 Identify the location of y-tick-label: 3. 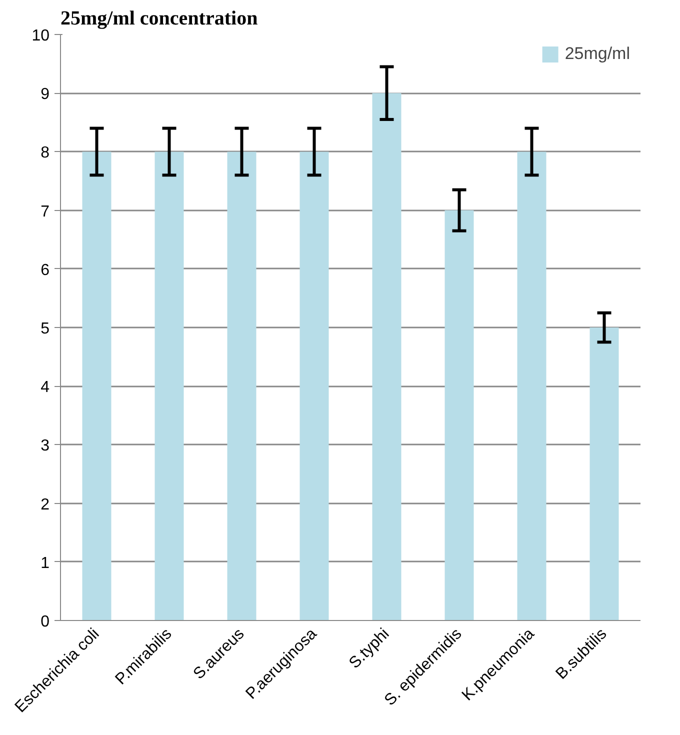
(45, 446).